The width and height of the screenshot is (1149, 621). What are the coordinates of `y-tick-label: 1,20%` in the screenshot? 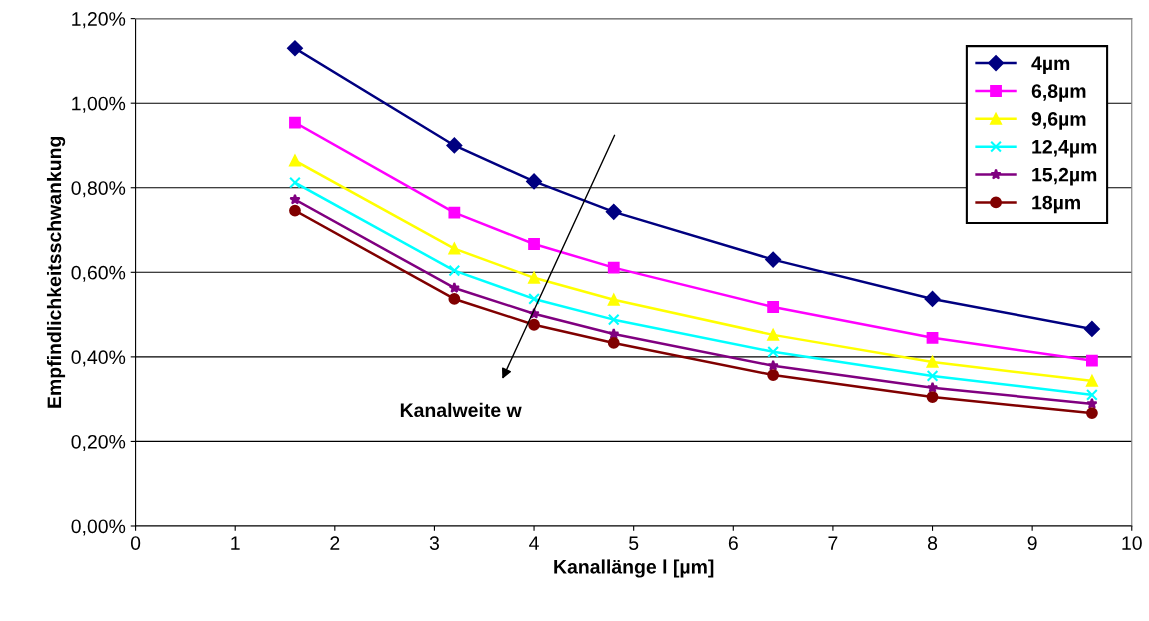 It's located at (99, 20).